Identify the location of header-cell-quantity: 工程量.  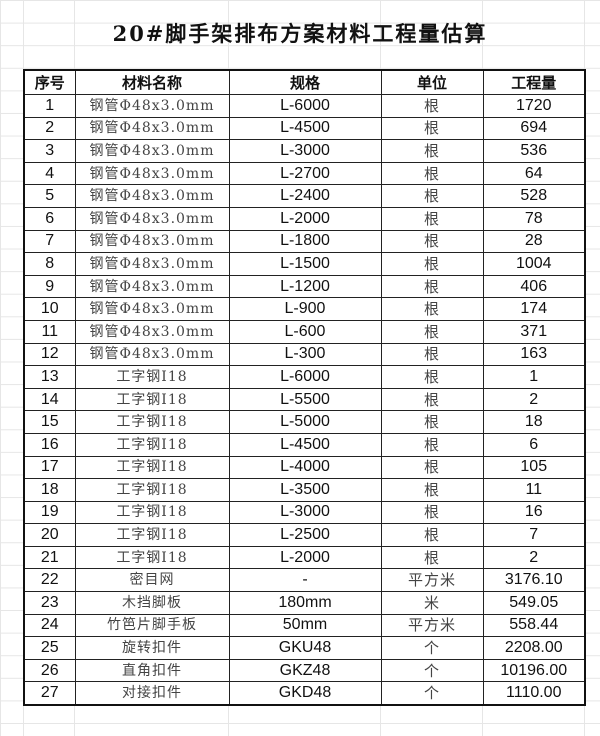
(534, 82).